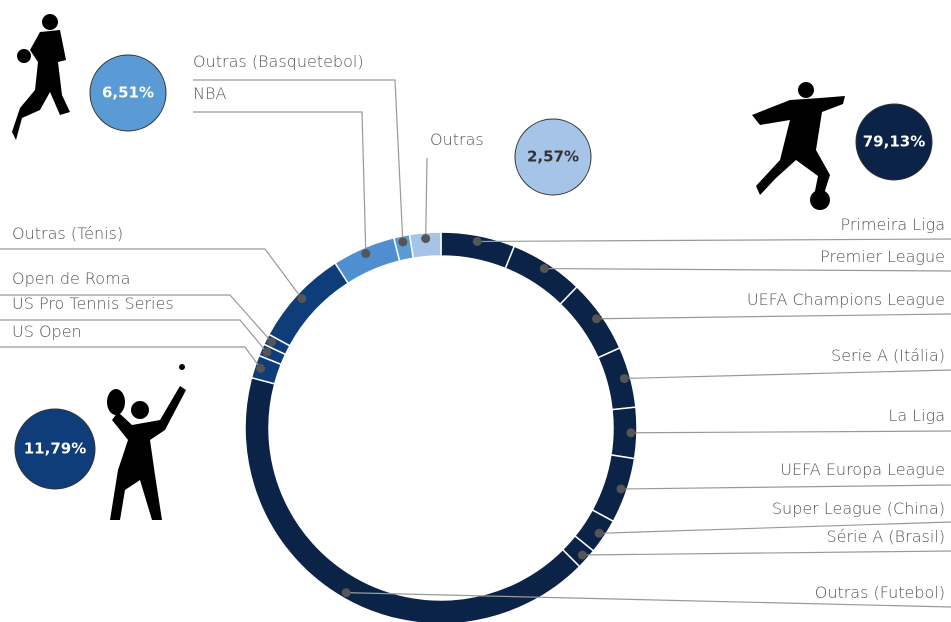 The image size is (951, 622). What do you see at coordinates (146, 442) in the screenshot?
I see `tennis-player` at bounding box center [146, 442].